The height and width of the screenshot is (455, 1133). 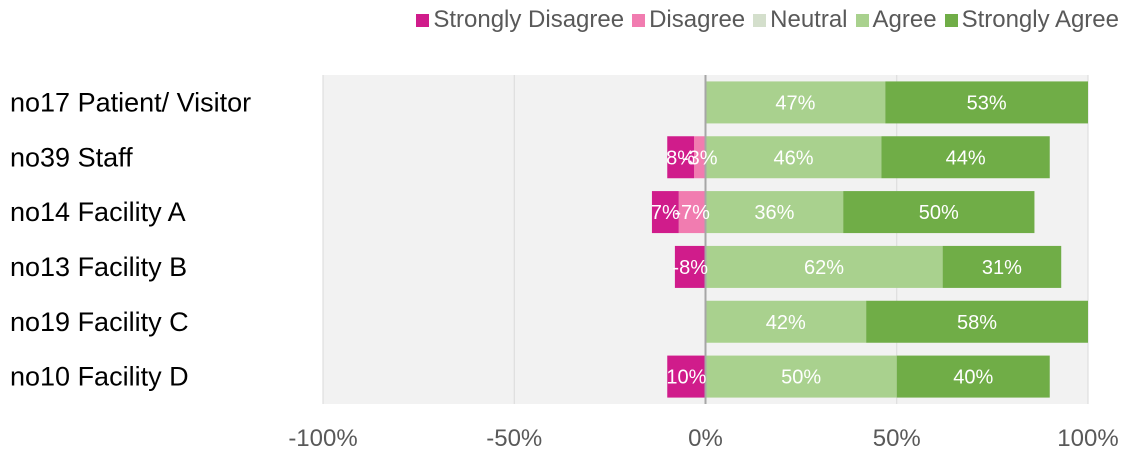 What do you see at coordinates (705, 437) in the screenshot?
I see `x-tick-label: 0%` at bounding box center [705, 437].